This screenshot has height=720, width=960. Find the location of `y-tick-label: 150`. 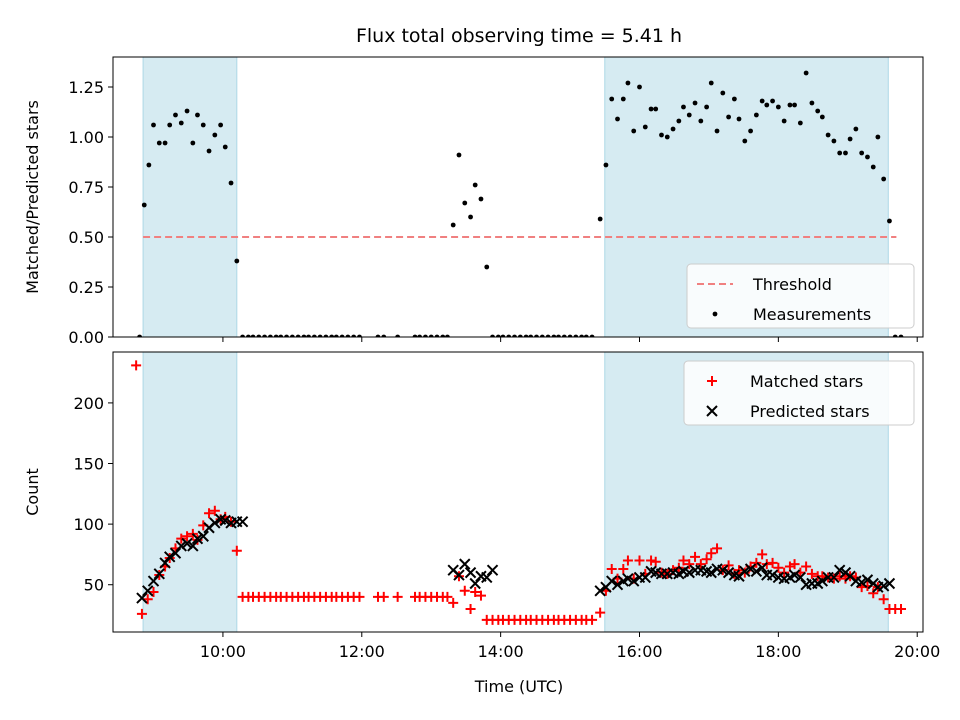

y-tick-label: 150 is located at coordinates (88, 464).